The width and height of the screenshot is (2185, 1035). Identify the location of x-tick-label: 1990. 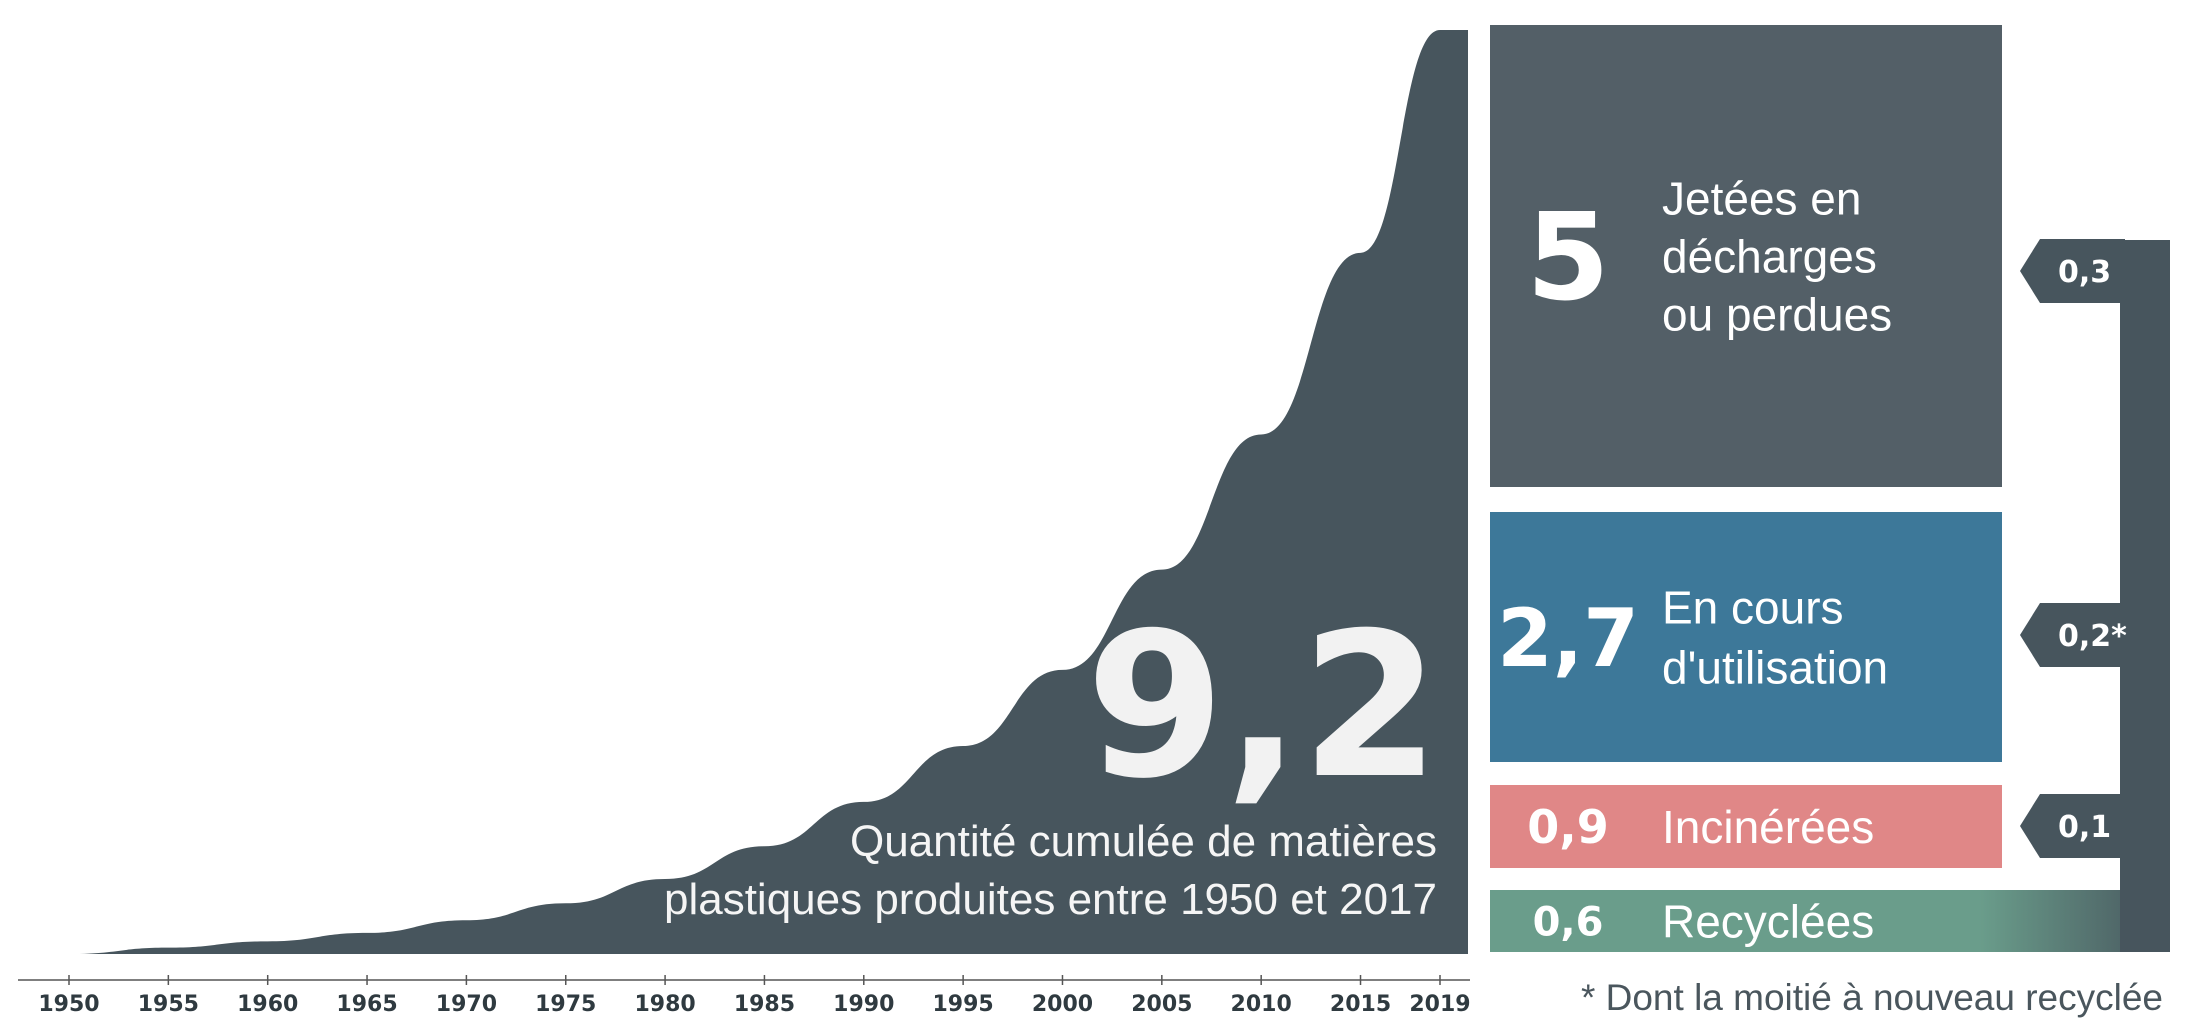
(863, 1004).